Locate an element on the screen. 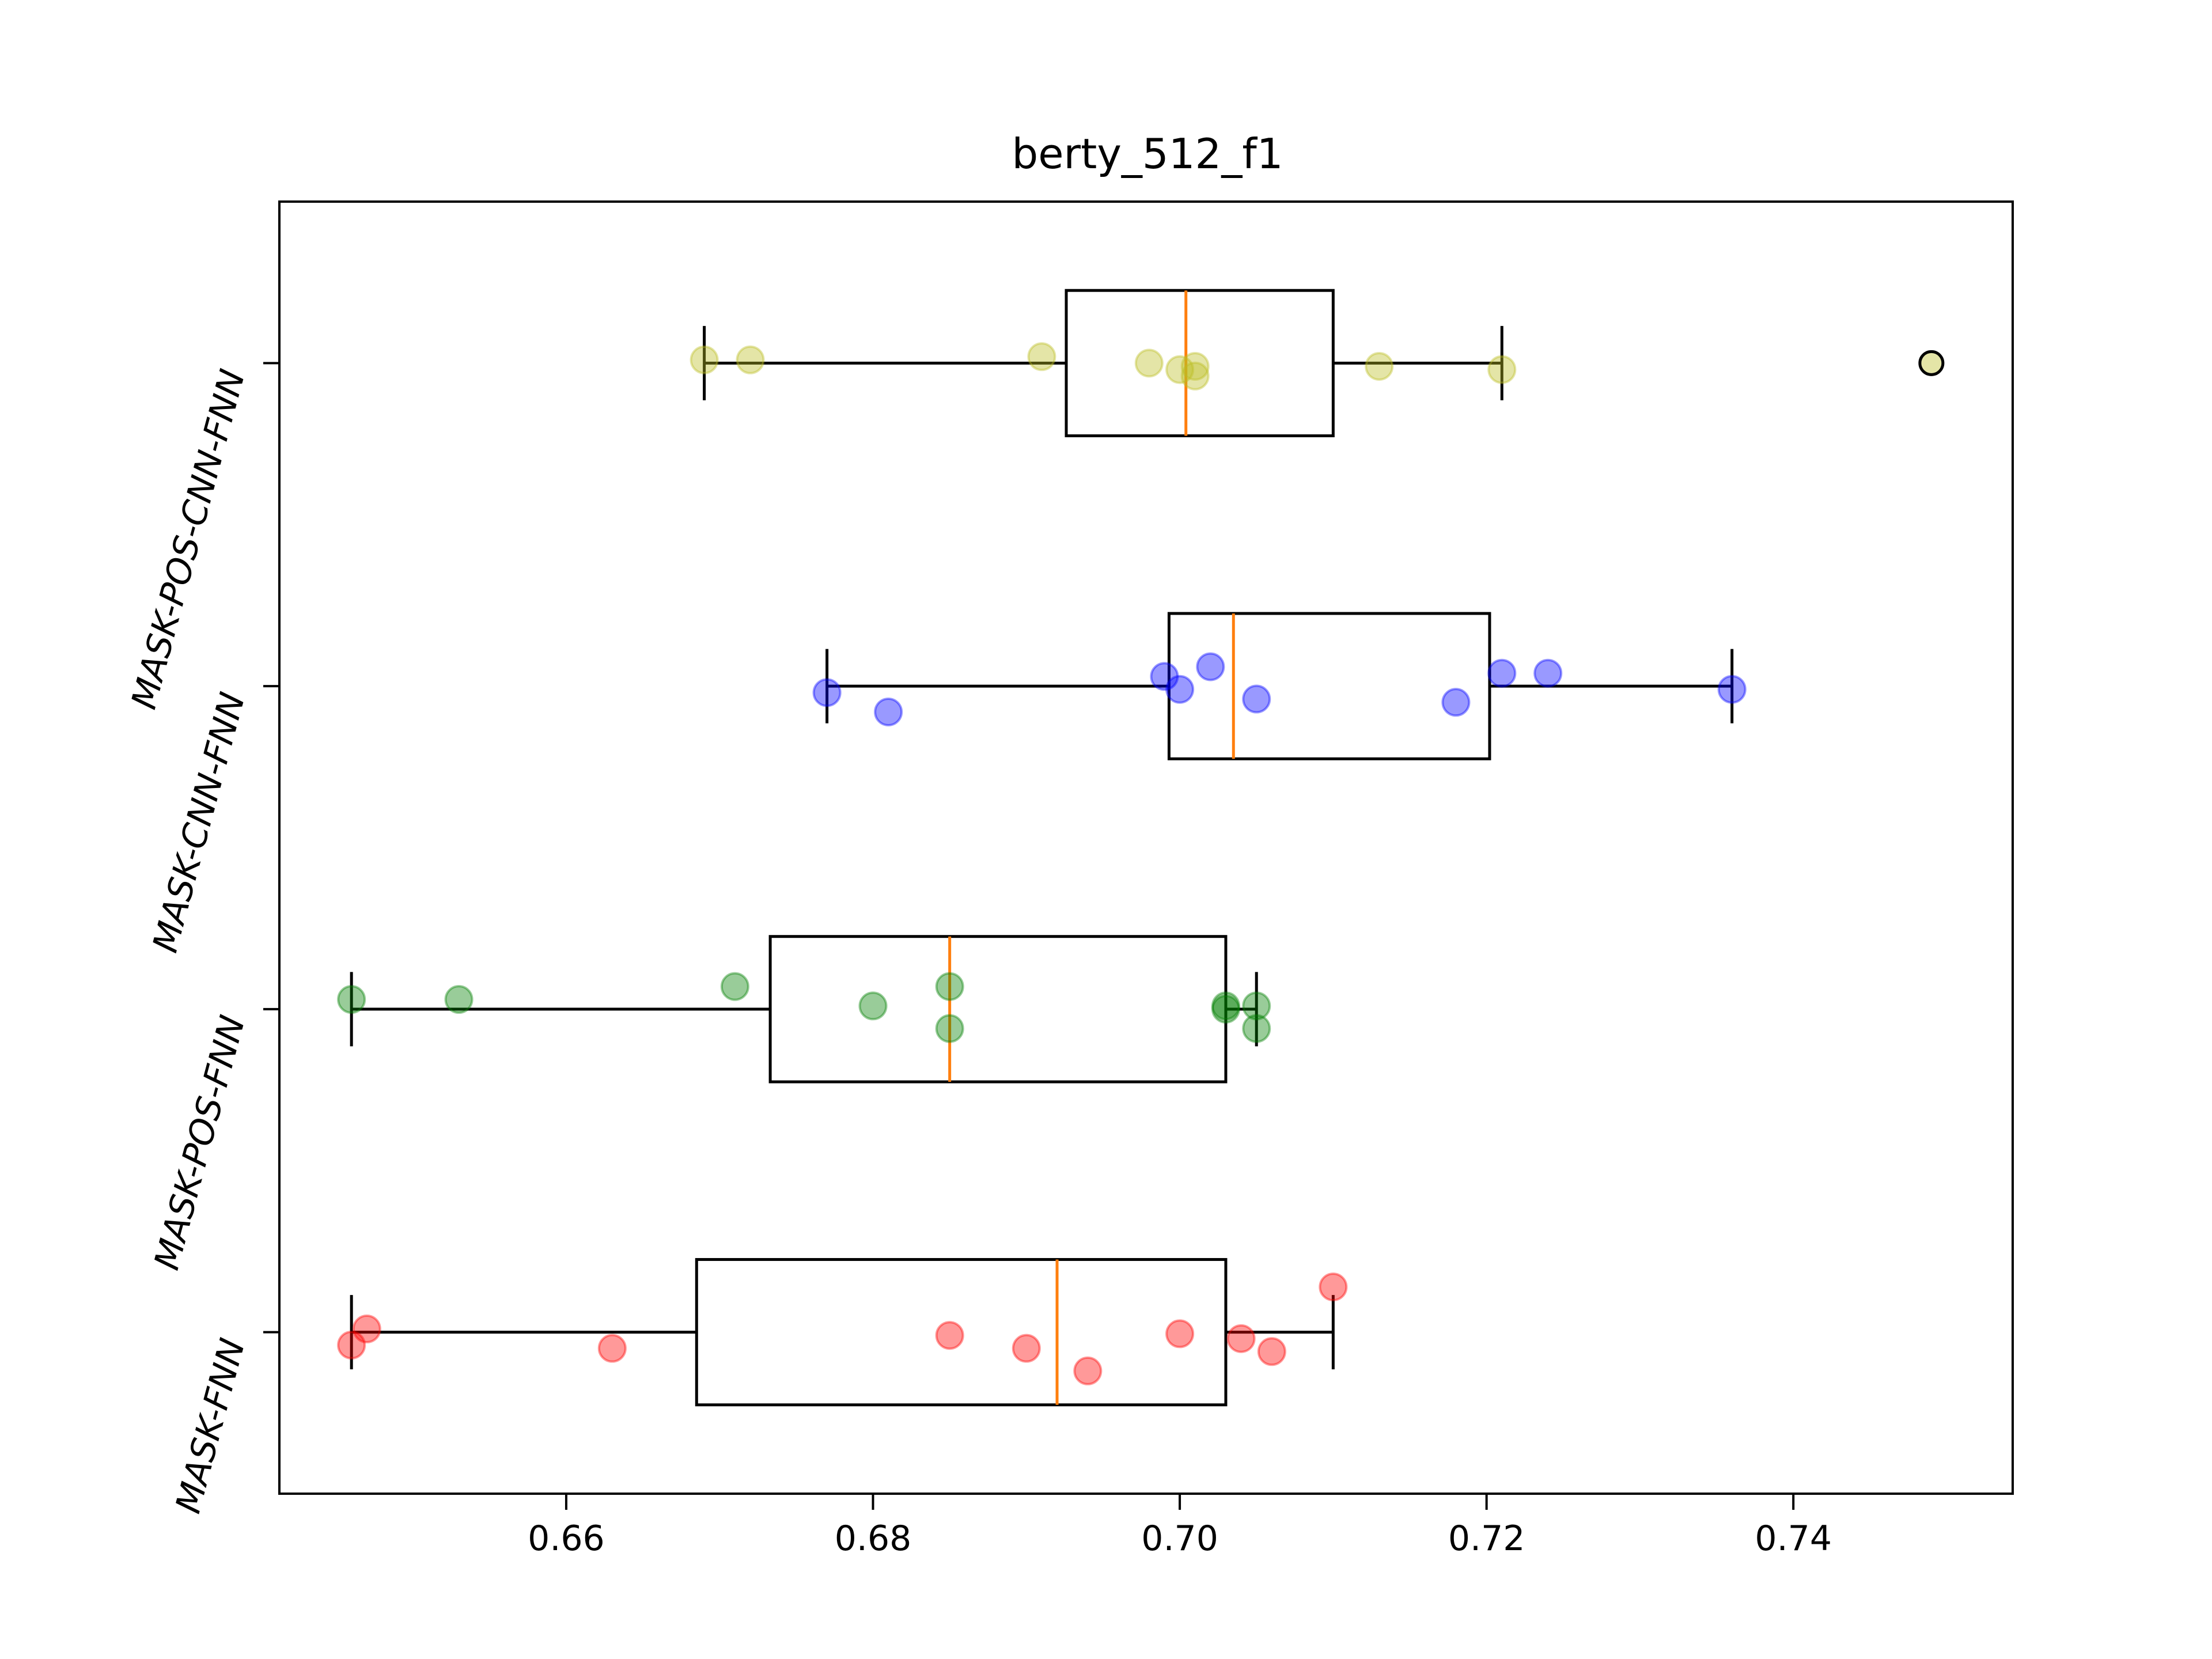 The height and width of the screenshot is (1659, 2212). series-mask-cnn-fnn is located at coordinates (1279, 686).